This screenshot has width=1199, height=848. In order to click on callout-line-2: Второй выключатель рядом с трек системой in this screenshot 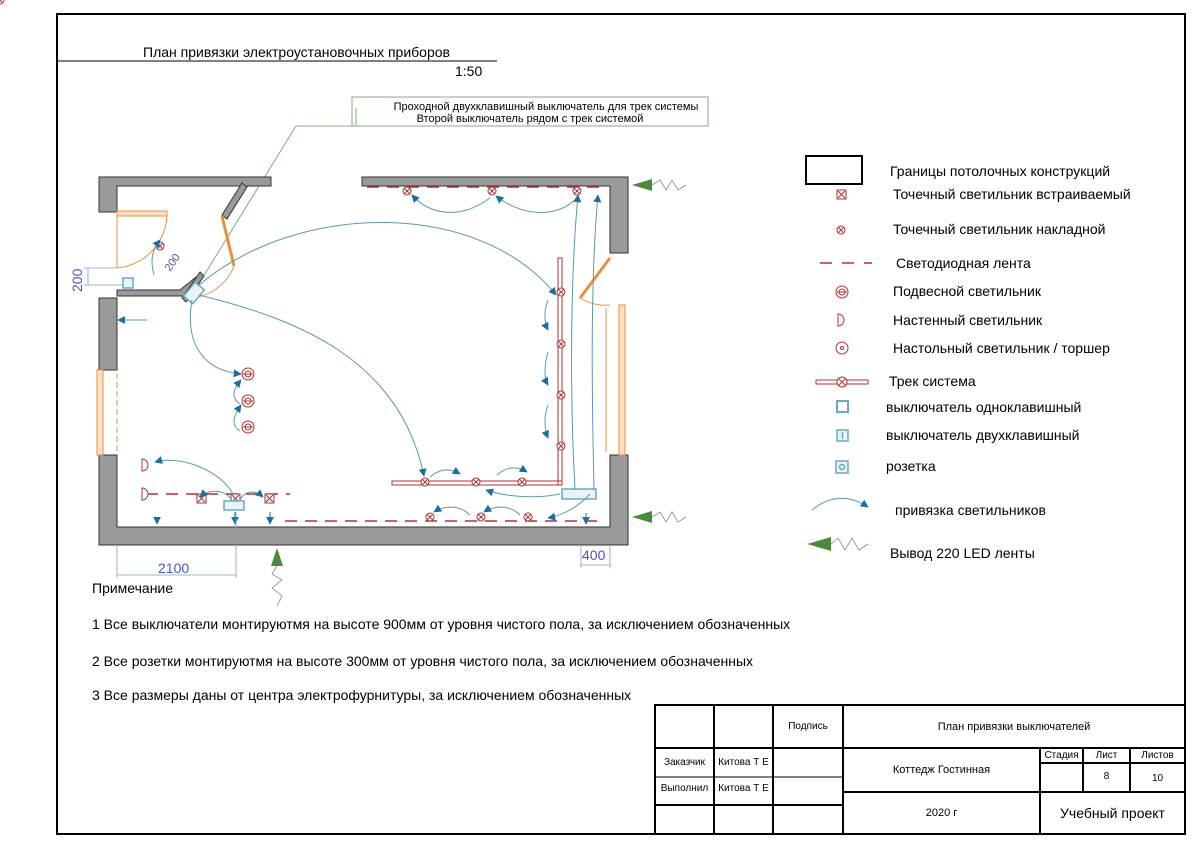, I will do `click(530, 119)`.